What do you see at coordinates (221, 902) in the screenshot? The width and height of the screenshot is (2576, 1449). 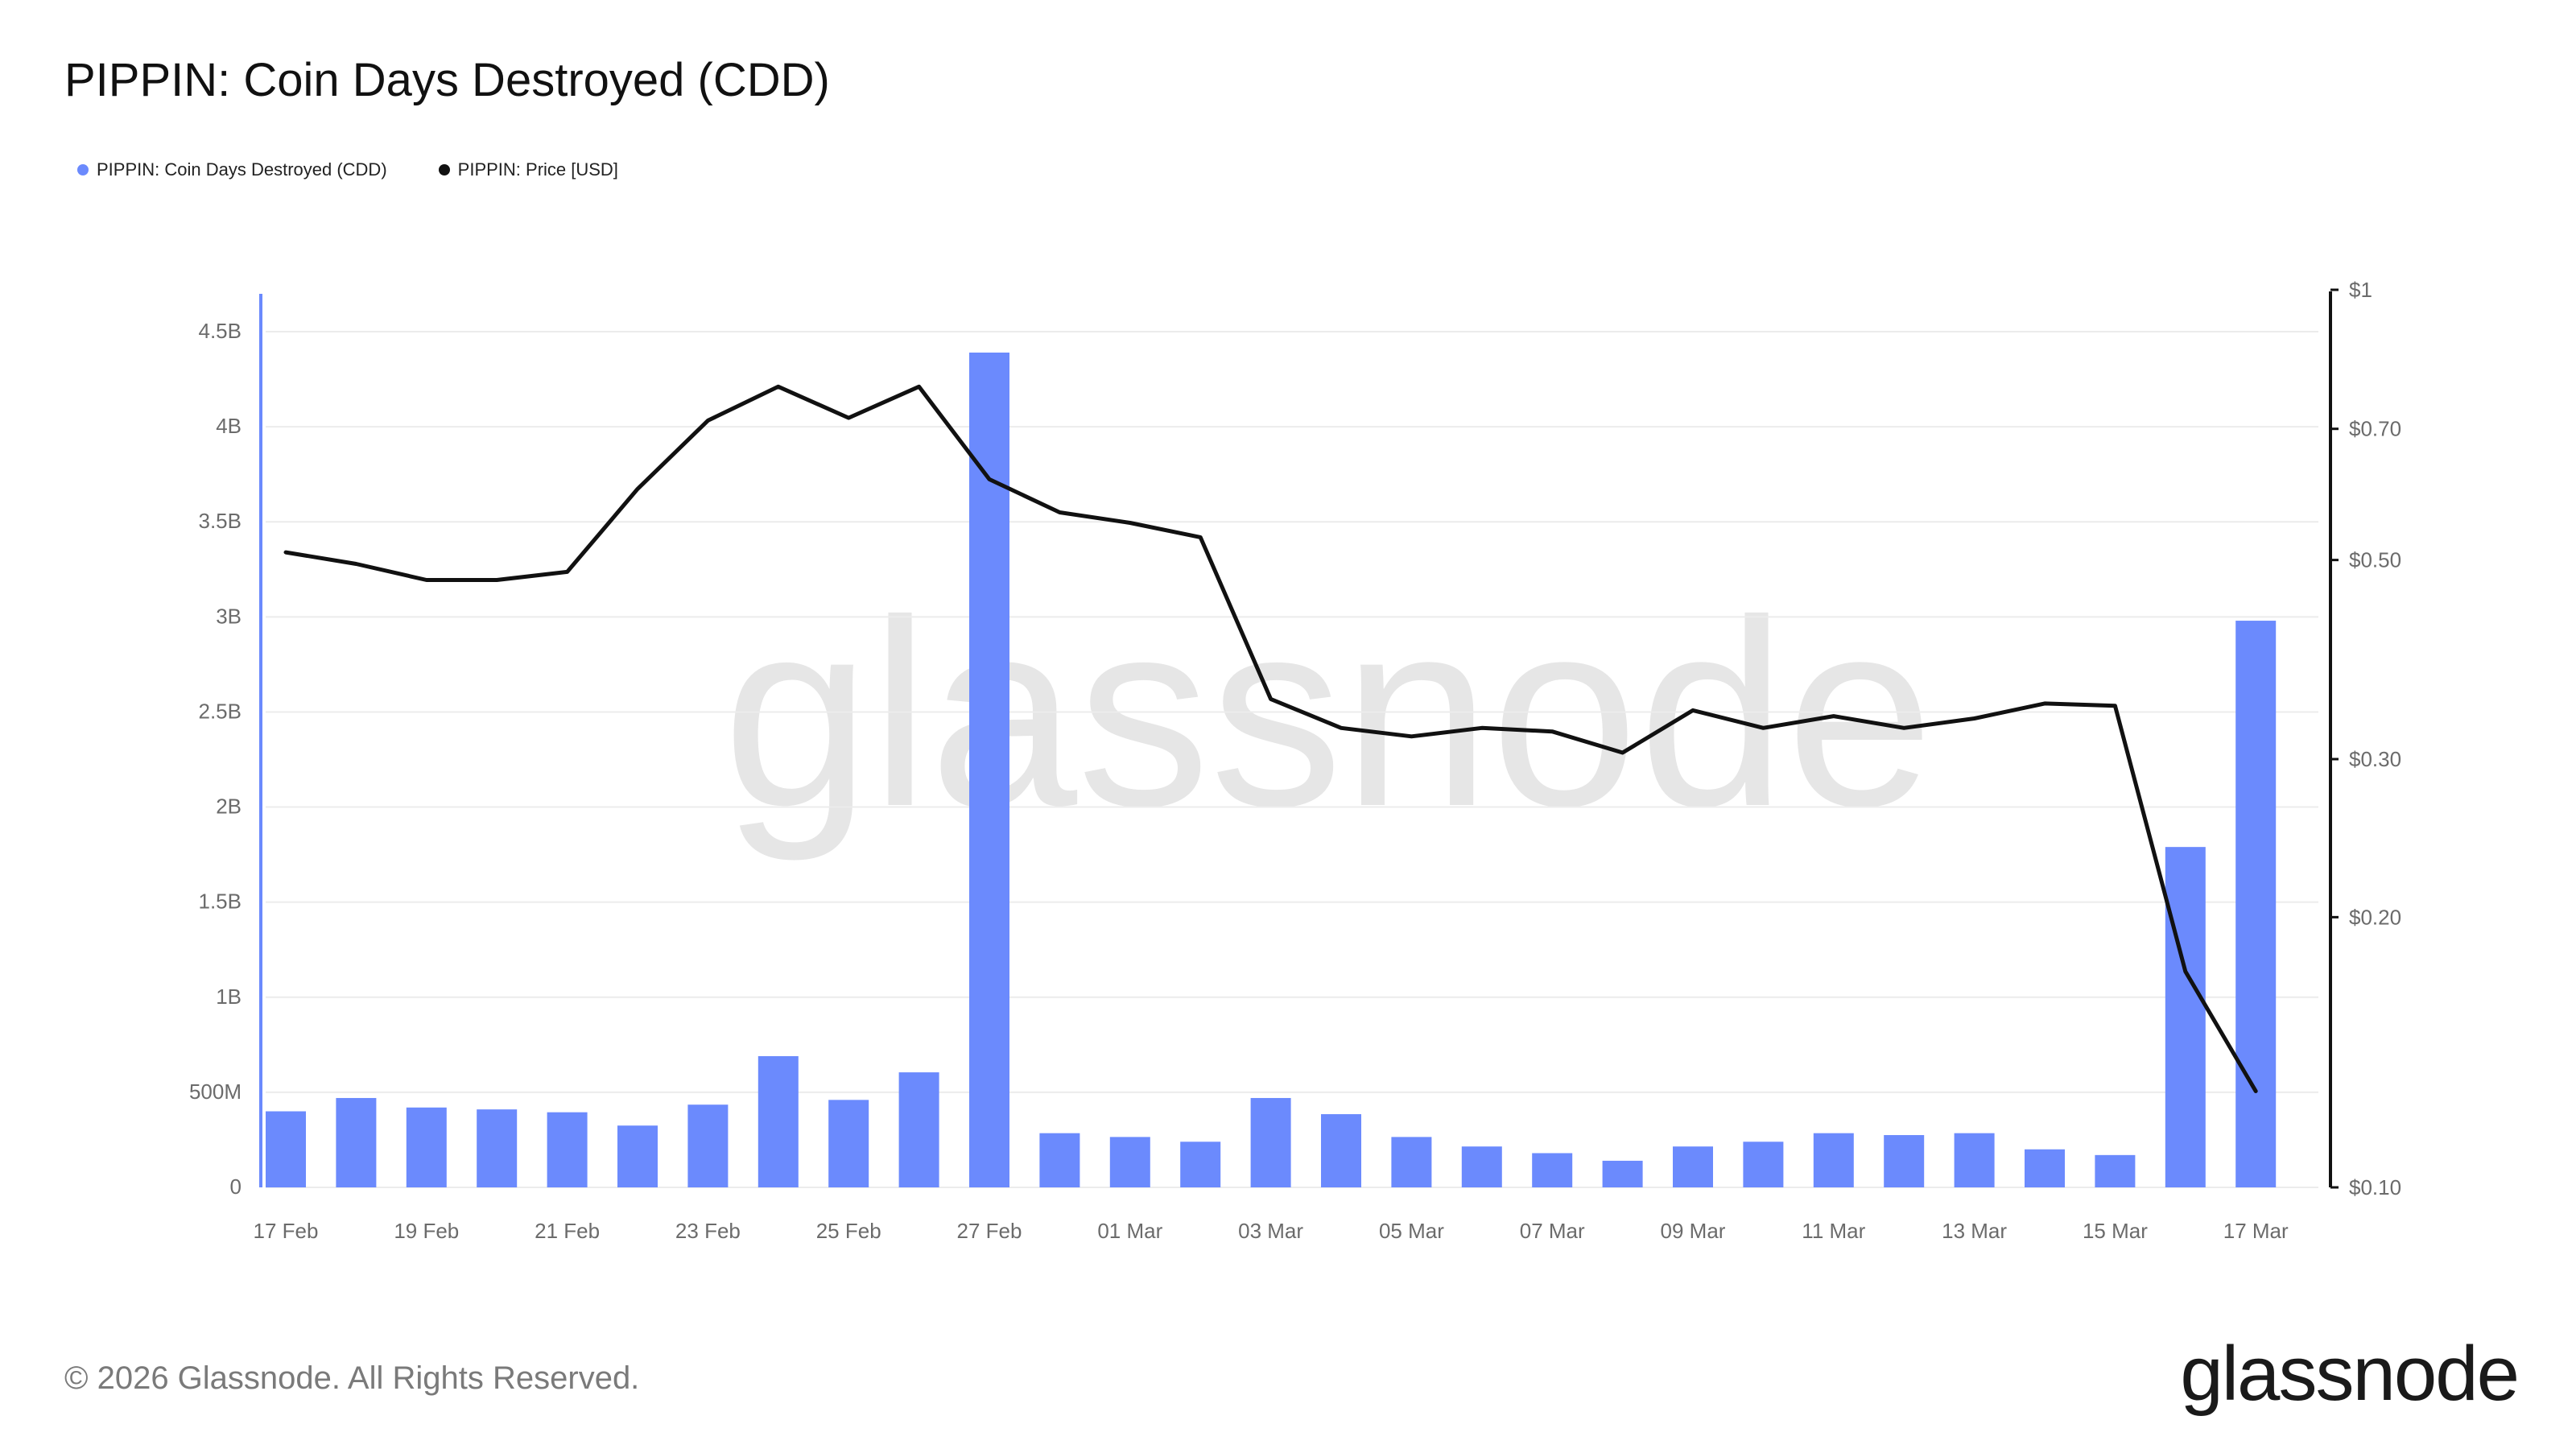 I see `y-tick-label: 1.5B` at bounding box center [221, 902].